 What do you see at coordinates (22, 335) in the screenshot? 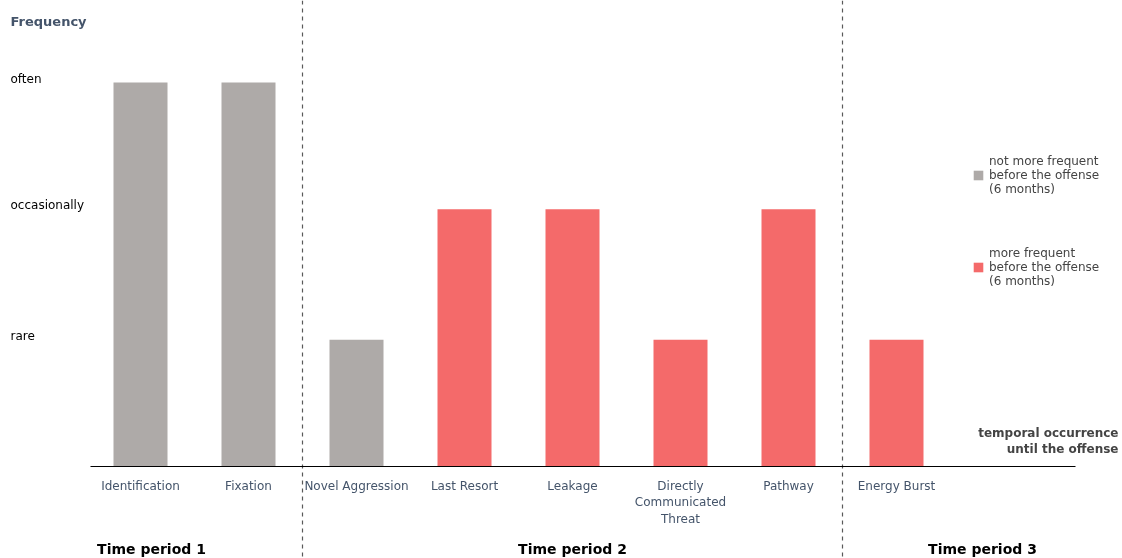
I see `text: rare` at bounding box center [22, 335].